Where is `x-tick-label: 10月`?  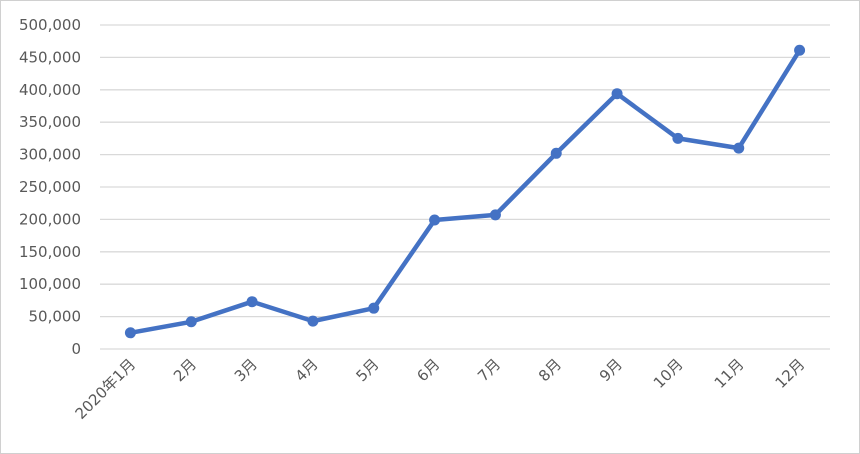
x-tick-label: 10月 is located at coordinates (668, 373).